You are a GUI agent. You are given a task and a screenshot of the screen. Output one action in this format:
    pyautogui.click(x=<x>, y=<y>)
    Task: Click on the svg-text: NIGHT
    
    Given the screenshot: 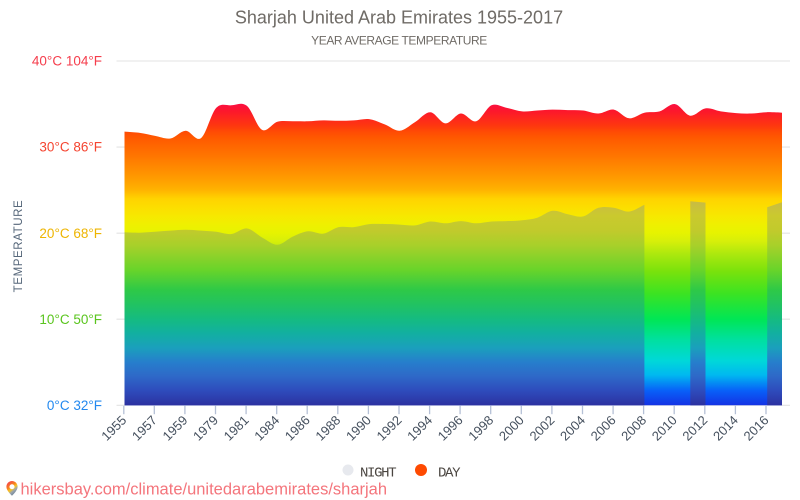 What is the action you would take?
    pyautogui.click(x=378, y=473)
    